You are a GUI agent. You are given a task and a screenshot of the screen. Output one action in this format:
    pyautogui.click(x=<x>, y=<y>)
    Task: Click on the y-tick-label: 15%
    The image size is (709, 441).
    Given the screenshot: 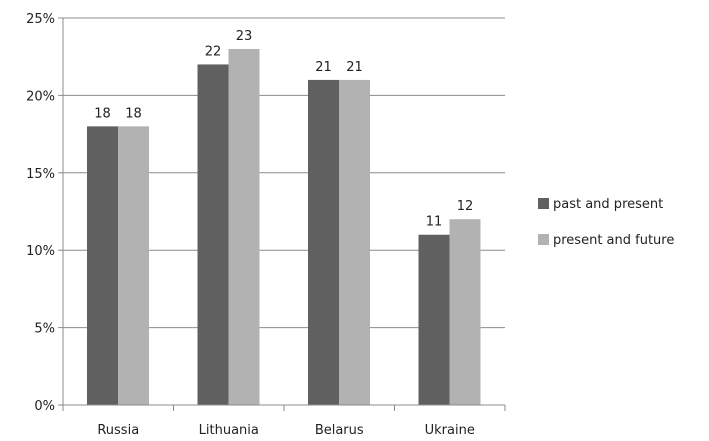 What is the action you would take?
    pyautogui.click(x=40, y=174)
    